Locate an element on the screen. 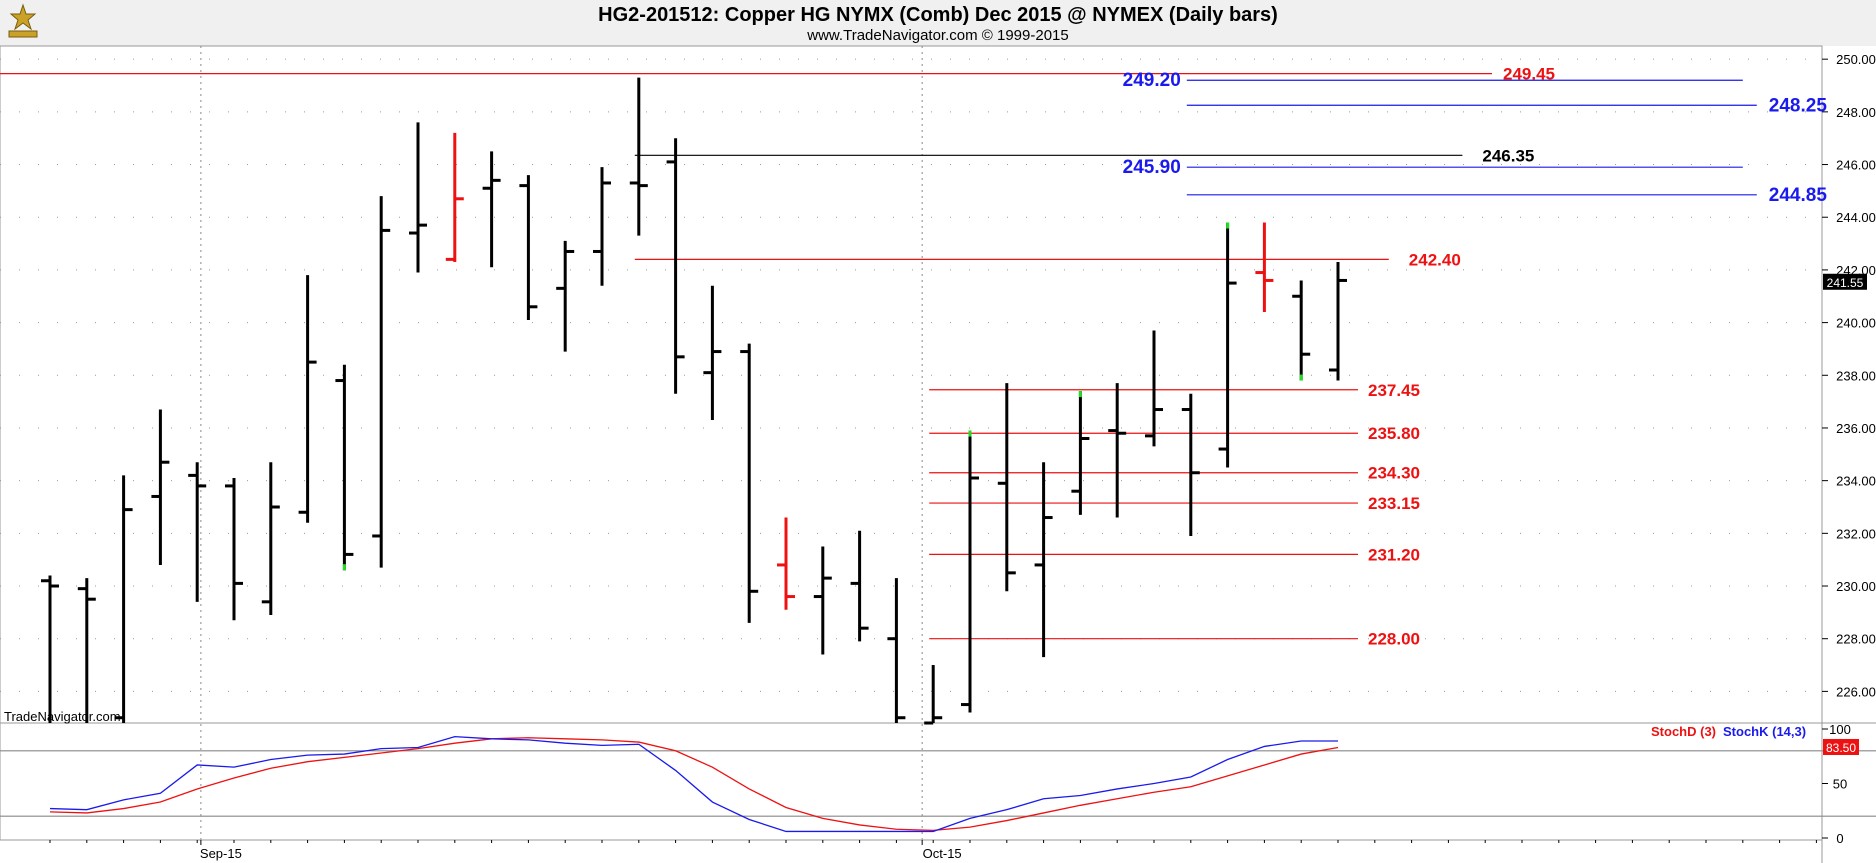  y-tick-label-4: 234.00 is located at coordinates (1856, 481).